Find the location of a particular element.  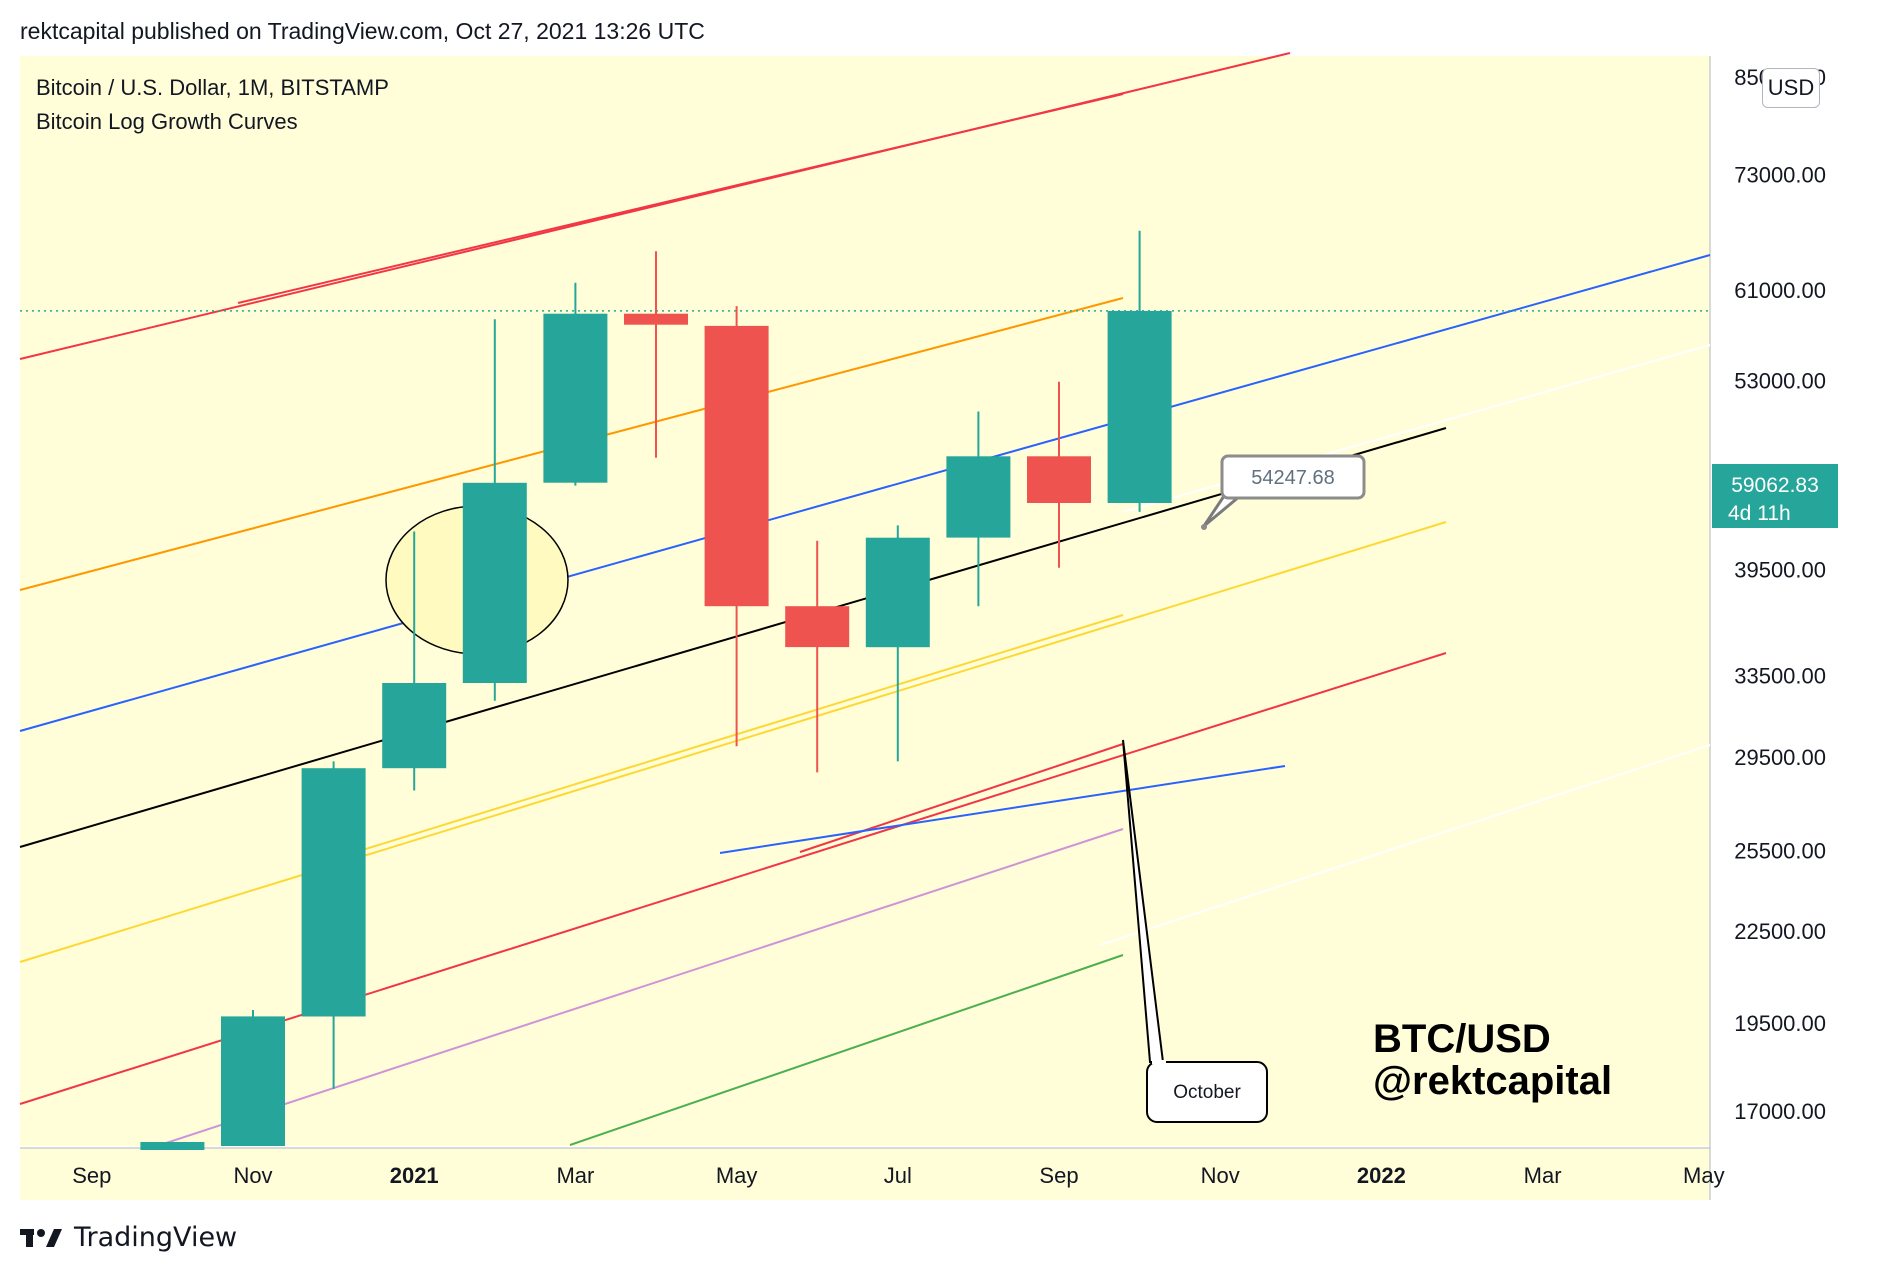

curve-red-lower-overlay is located at coordinates (961, 798).